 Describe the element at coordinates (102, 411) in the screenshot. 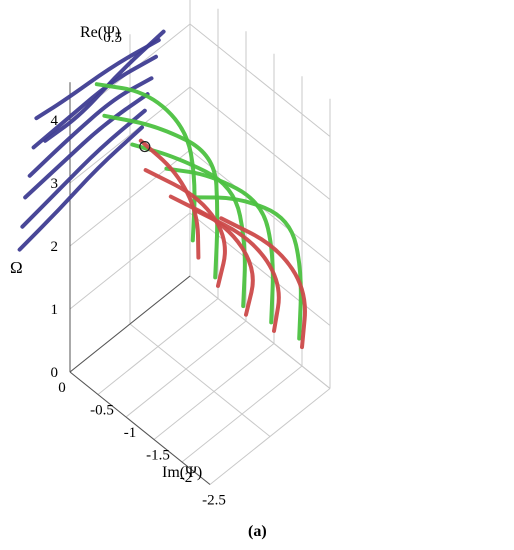

I see `im-tick-label: -0.5` at that location.